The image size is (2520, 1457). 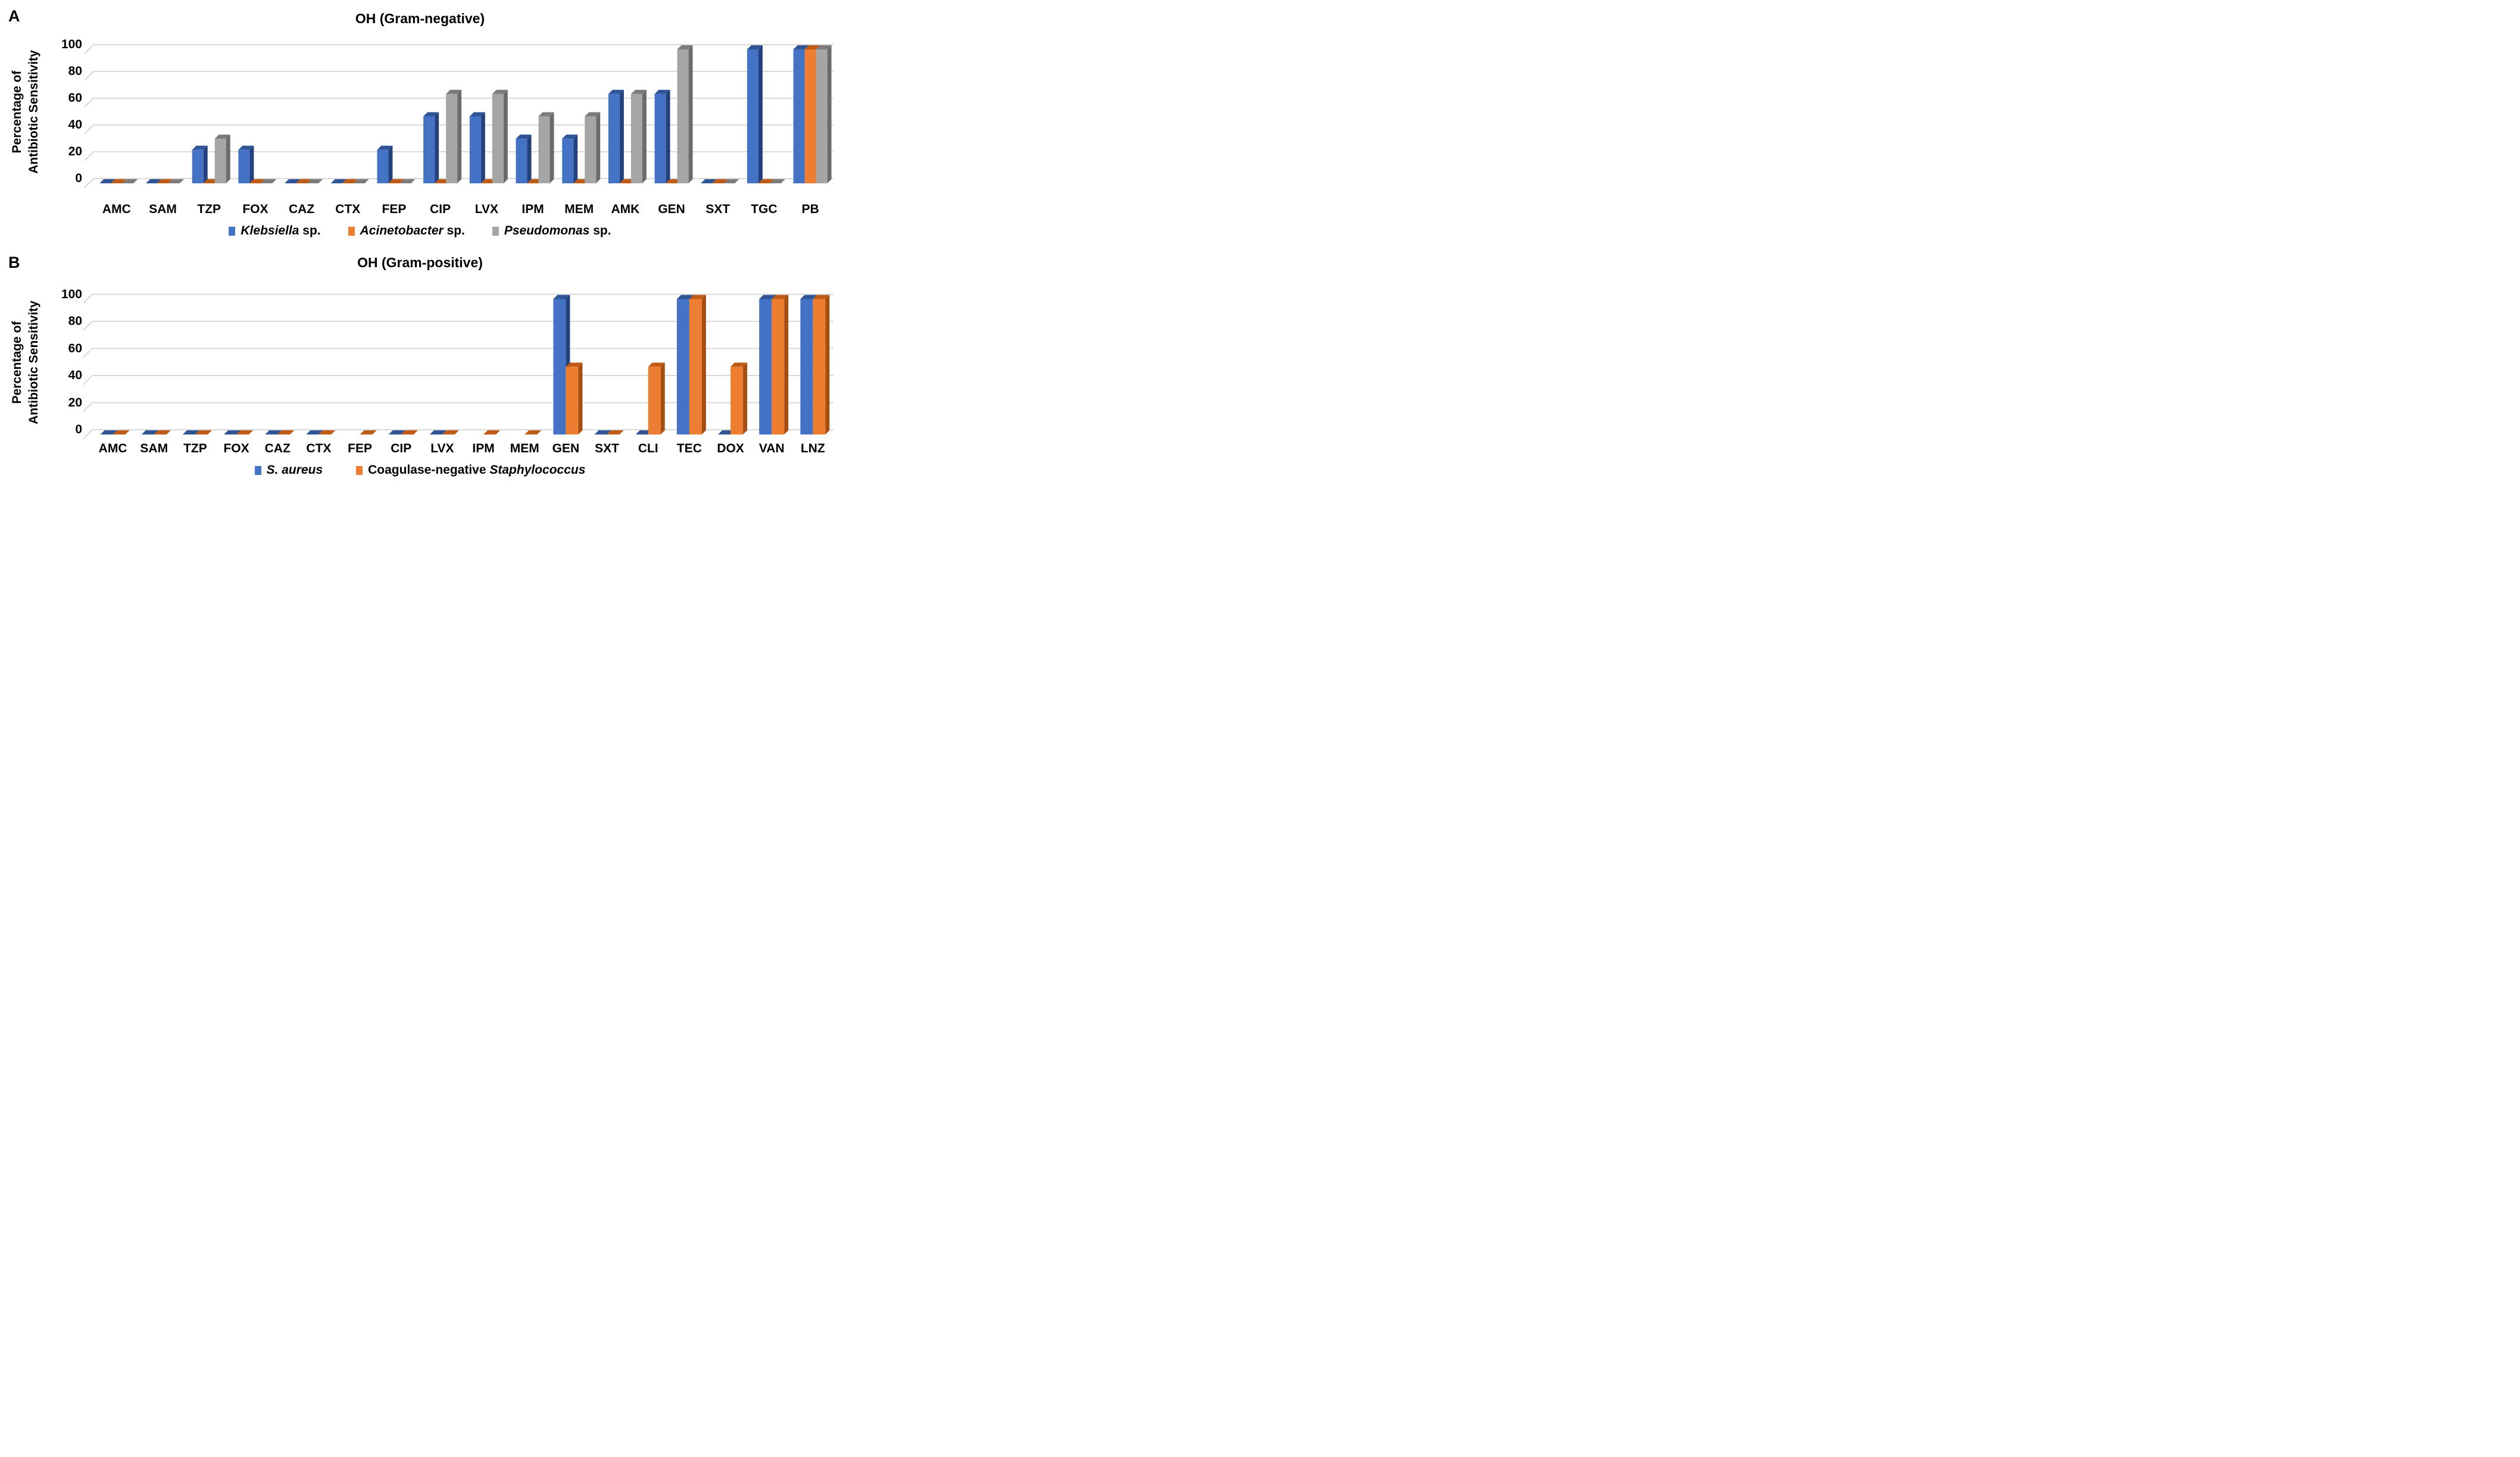 What do you see at coordinates (621, 136) in the screenshot?
I see `bar-side-Klebsiella sp.-AMK` at bounding box center [621, 136].